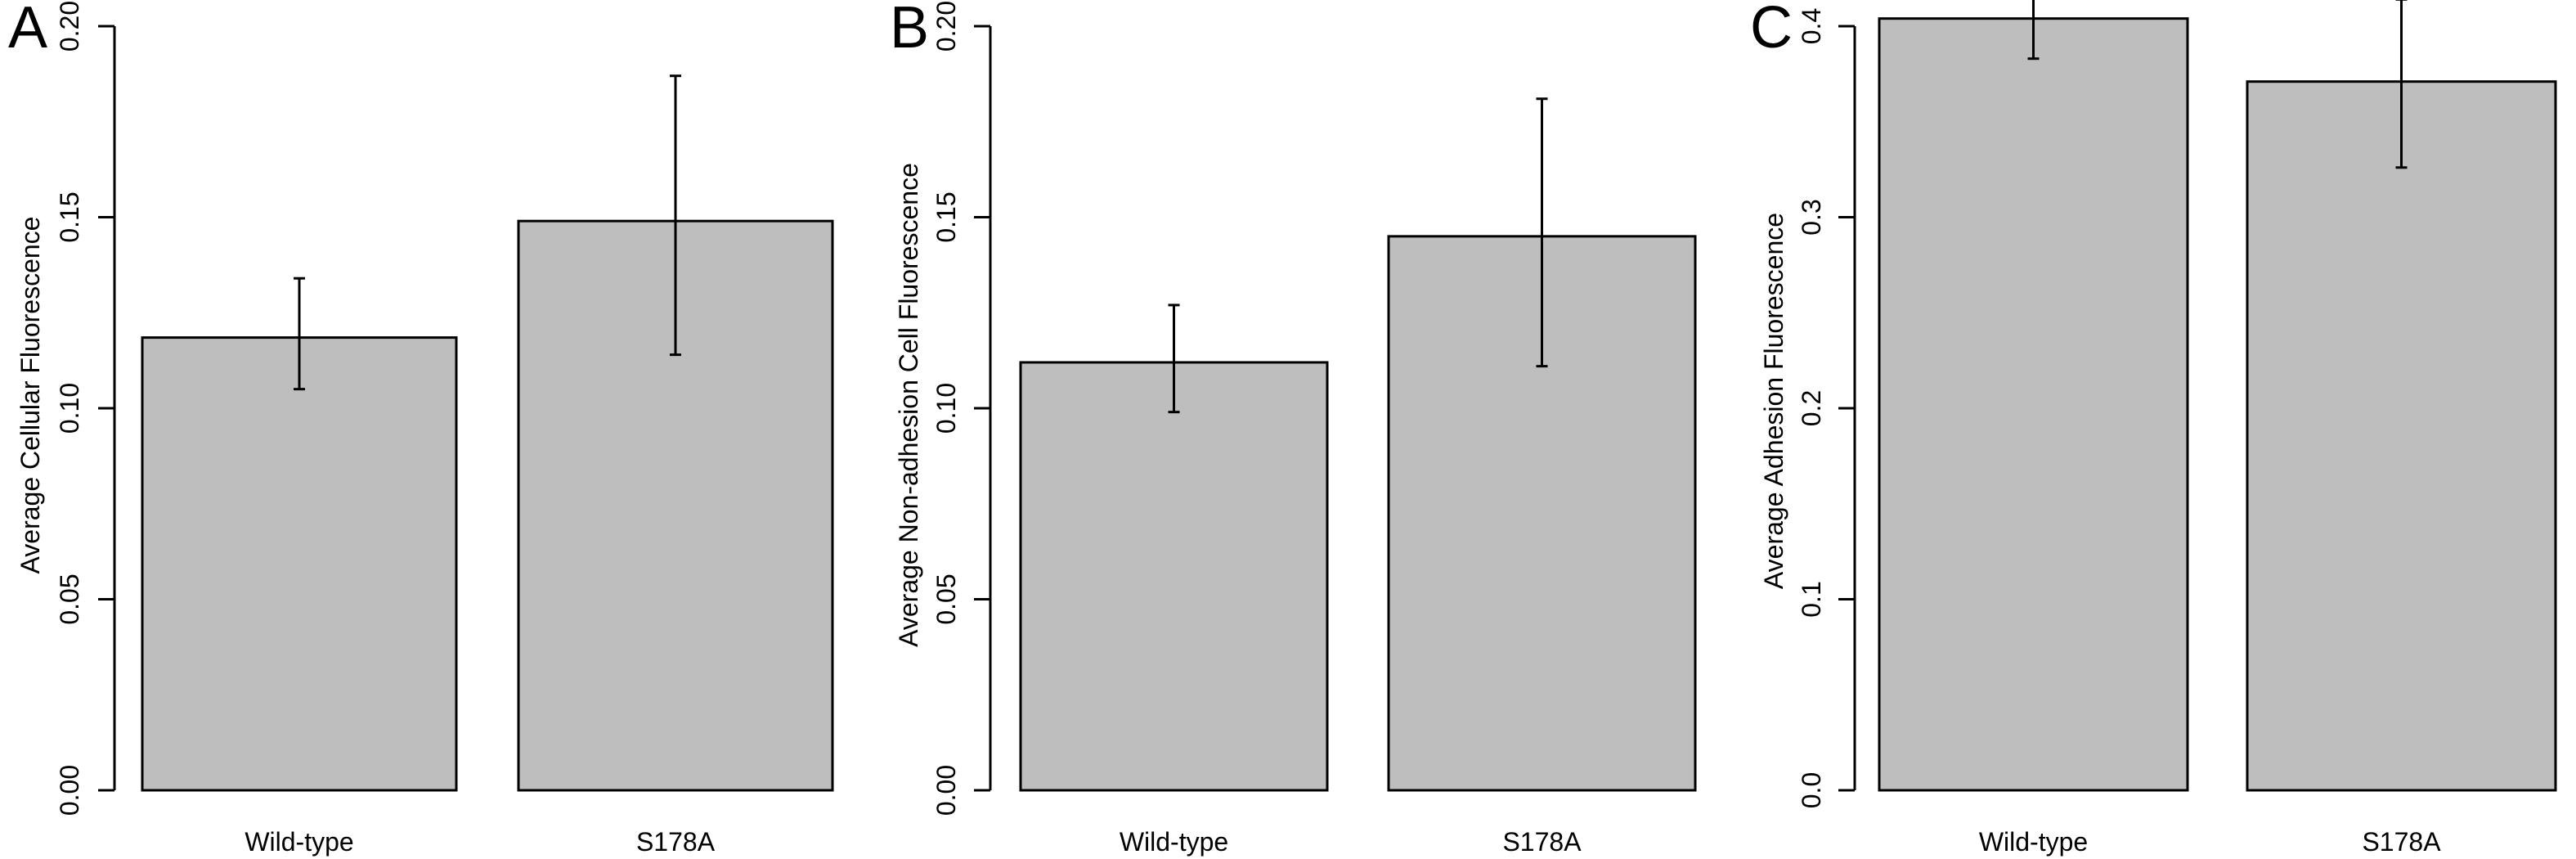  What do you see at coordinates (1811, 217) in the screenshot?
I see `y-tick-label-c-3: 0.3` at bounding box center [1811, 217].